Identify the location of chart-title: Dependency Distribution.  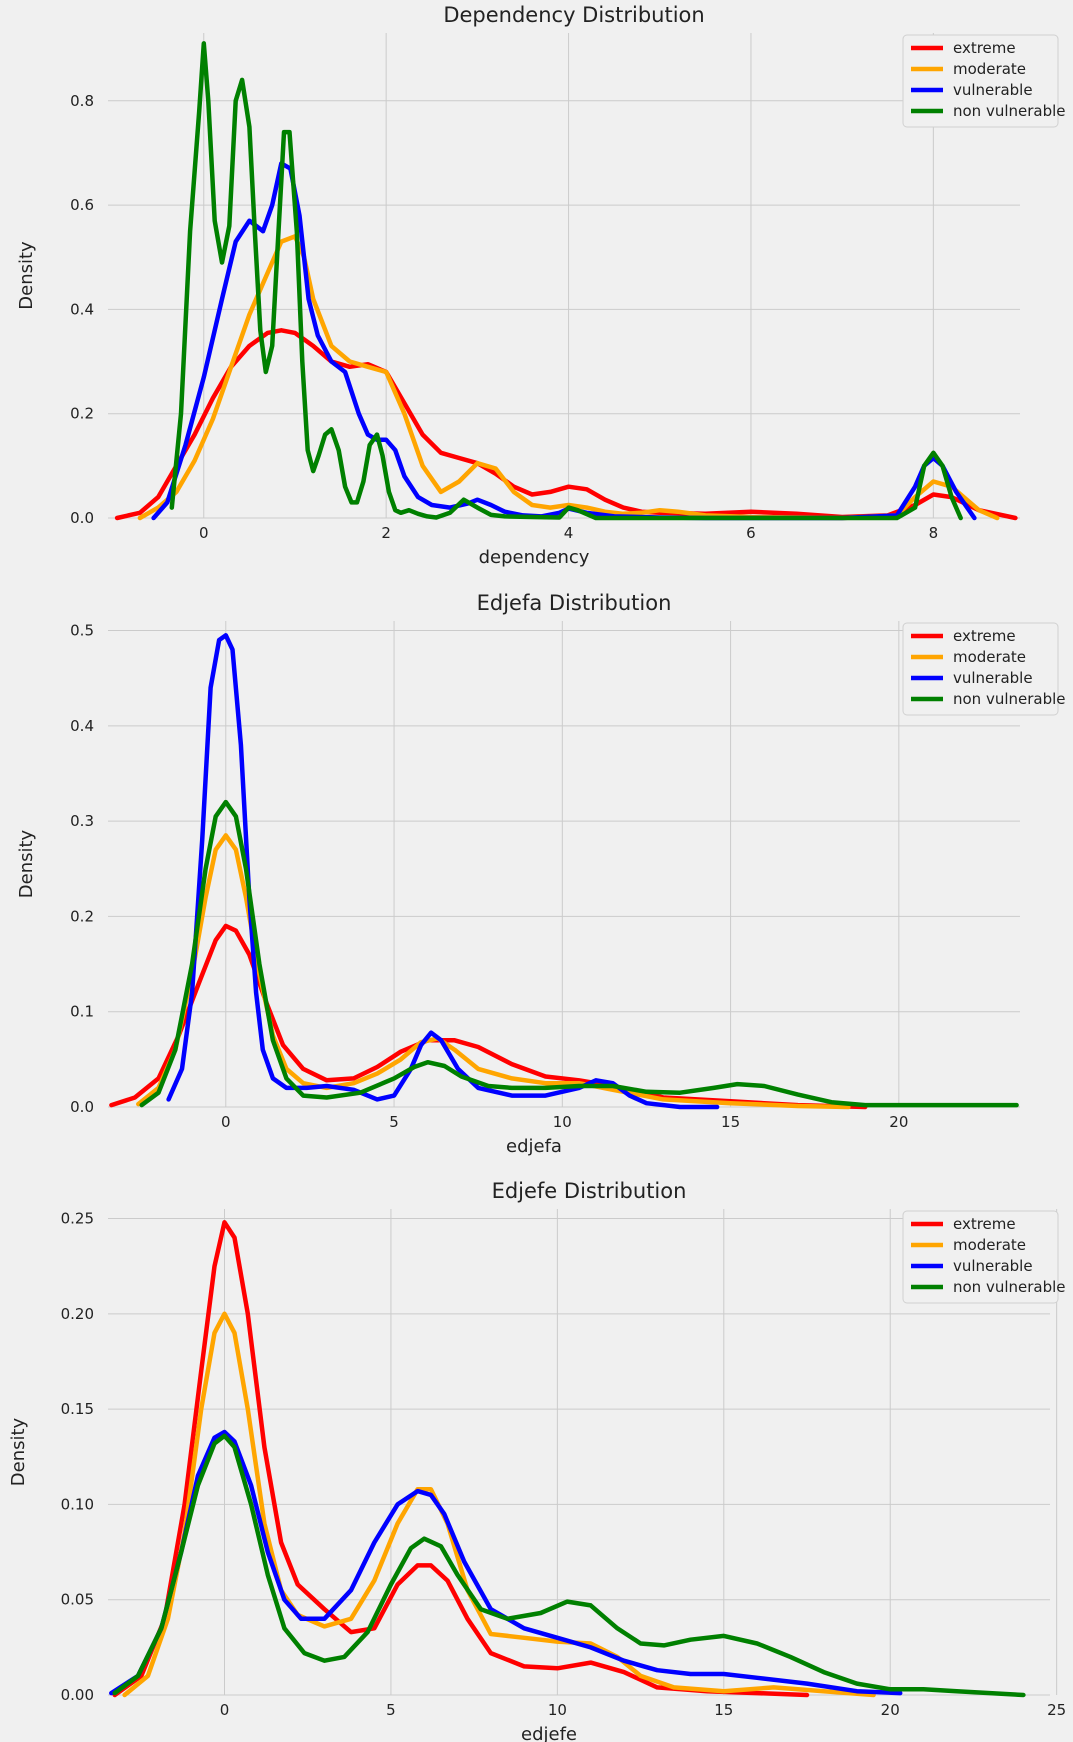
(573, 15).